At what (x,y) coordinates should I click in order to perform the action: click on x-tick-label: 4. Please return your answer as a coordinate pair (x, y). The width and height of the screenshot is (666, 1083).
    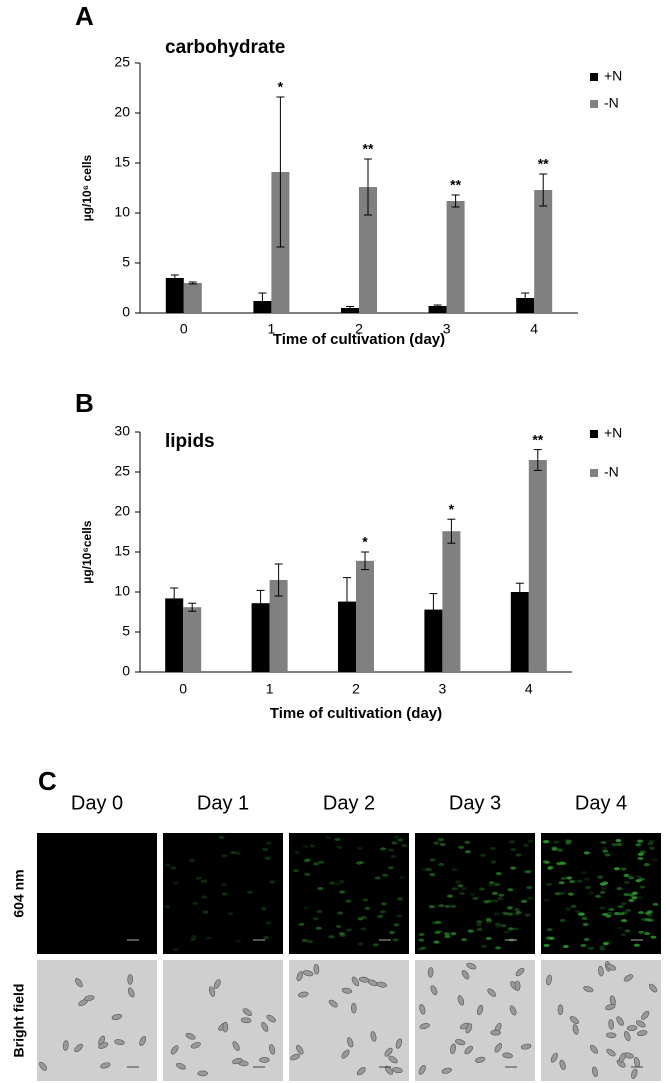
    Looking at the image, I should click on (534, 329).